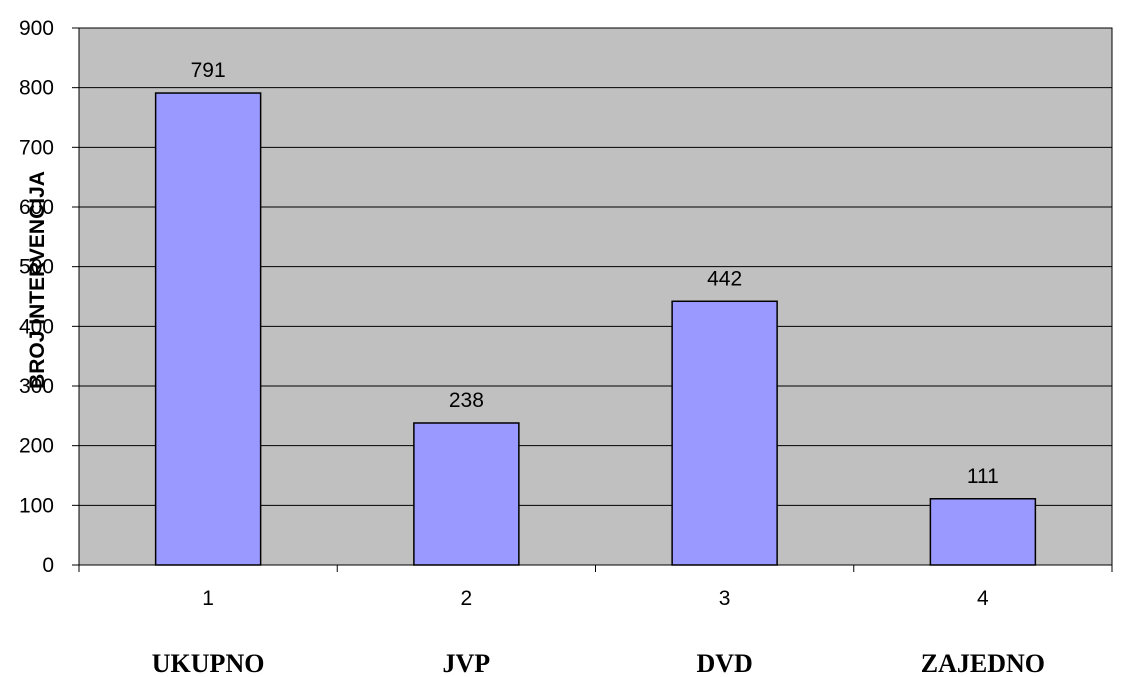 The image size is (1124, 677). What do you see at coordinates (48, 565) in the screenshot?
I see `y-tick-label: 0` at bounding box center [48, 565].